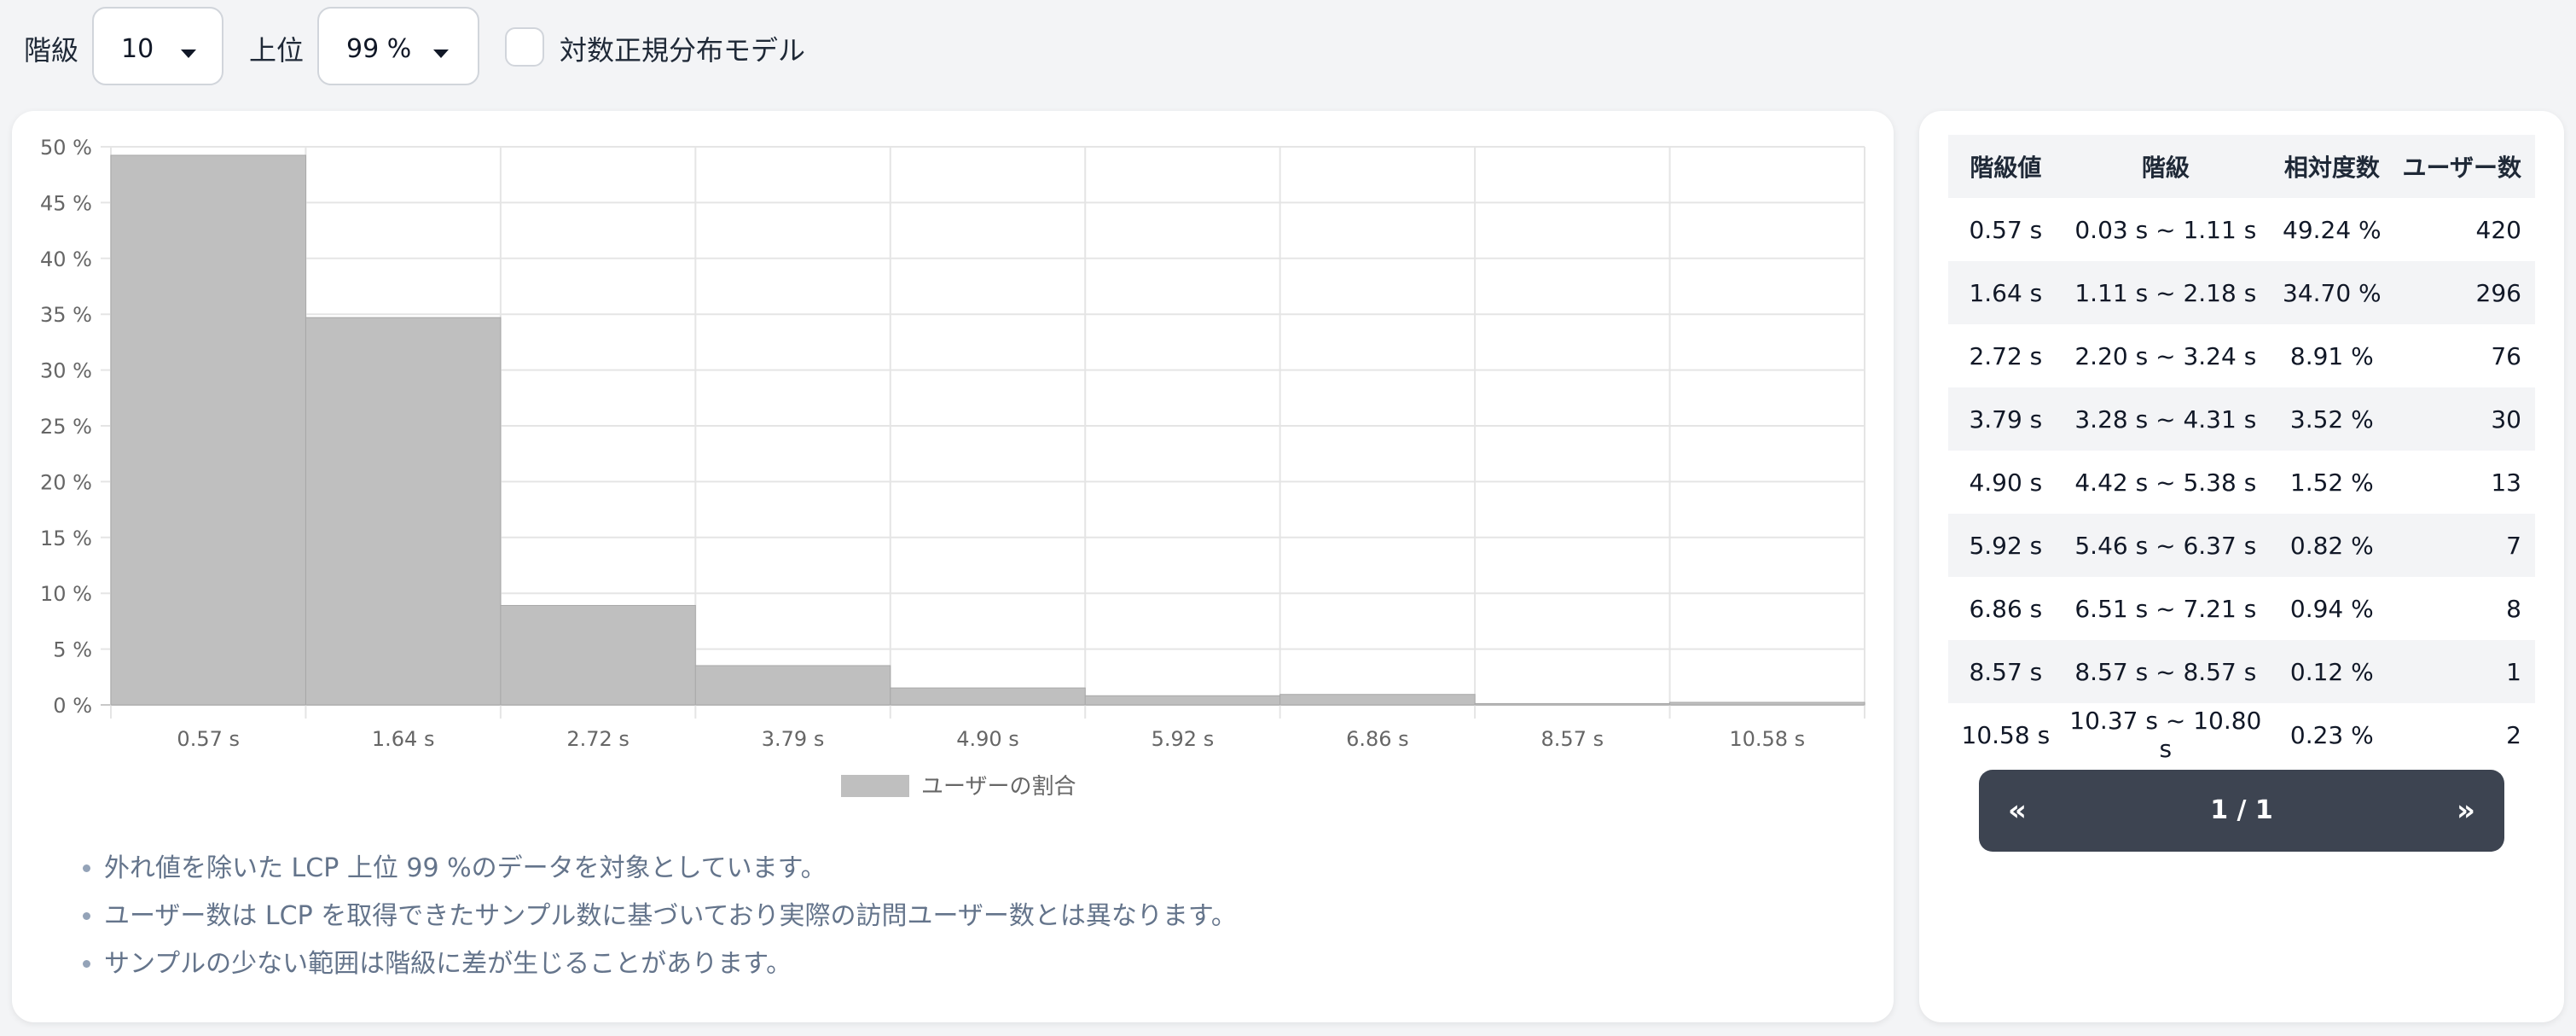  I want to click on cell-relative-frequency: 0.82 %, so click(2331, 545).